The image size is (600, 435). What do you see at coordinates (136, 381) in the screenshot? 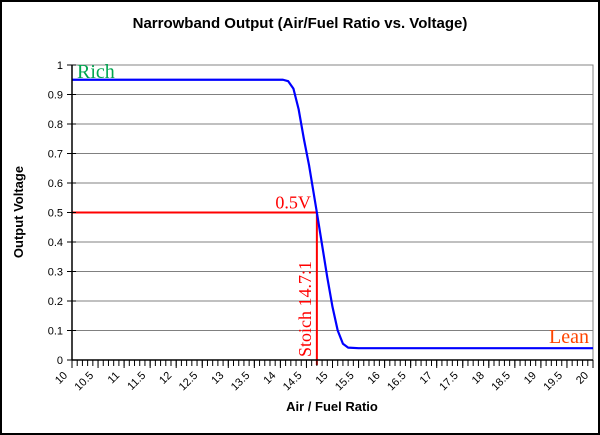
I see `x-tick-label: 11.5` at bounding box center [136, 381].